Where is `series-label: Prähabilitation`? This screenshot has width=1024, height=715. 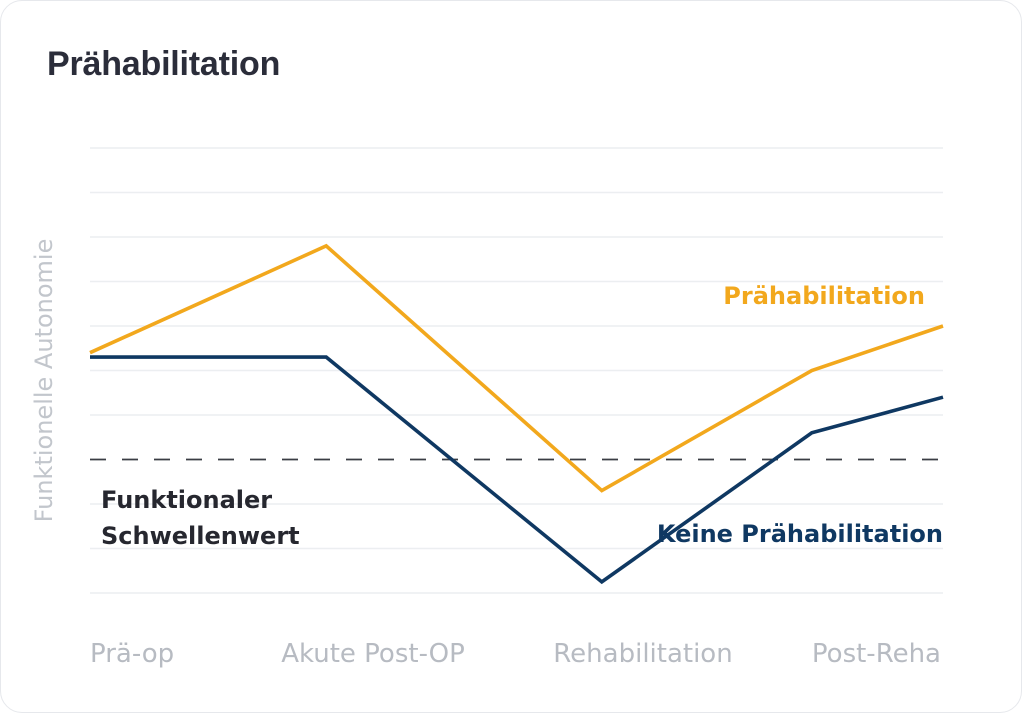 series-label: Prähabilitation is located at coordinates (824, 296).